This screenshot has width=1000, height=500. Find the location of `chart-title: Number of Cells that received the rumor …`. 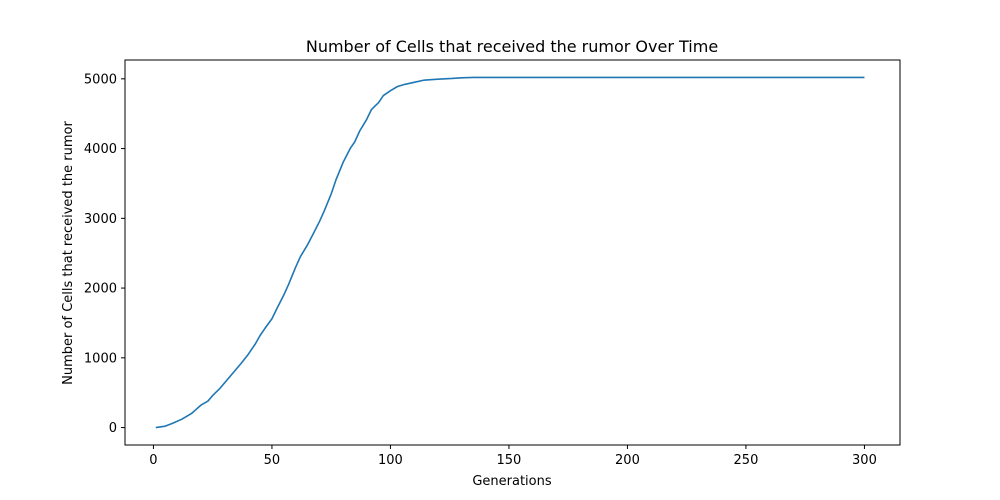

chart-title: Number of Cells that received the rumor … is located at coordinates (512, 46).